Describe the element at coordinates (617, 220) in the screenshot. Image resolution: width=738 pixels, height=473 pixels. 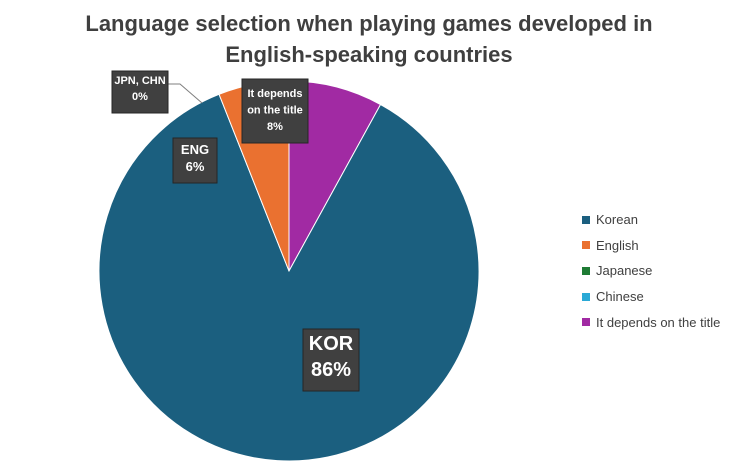
I see `legend-label-korean: Korean` at that location.